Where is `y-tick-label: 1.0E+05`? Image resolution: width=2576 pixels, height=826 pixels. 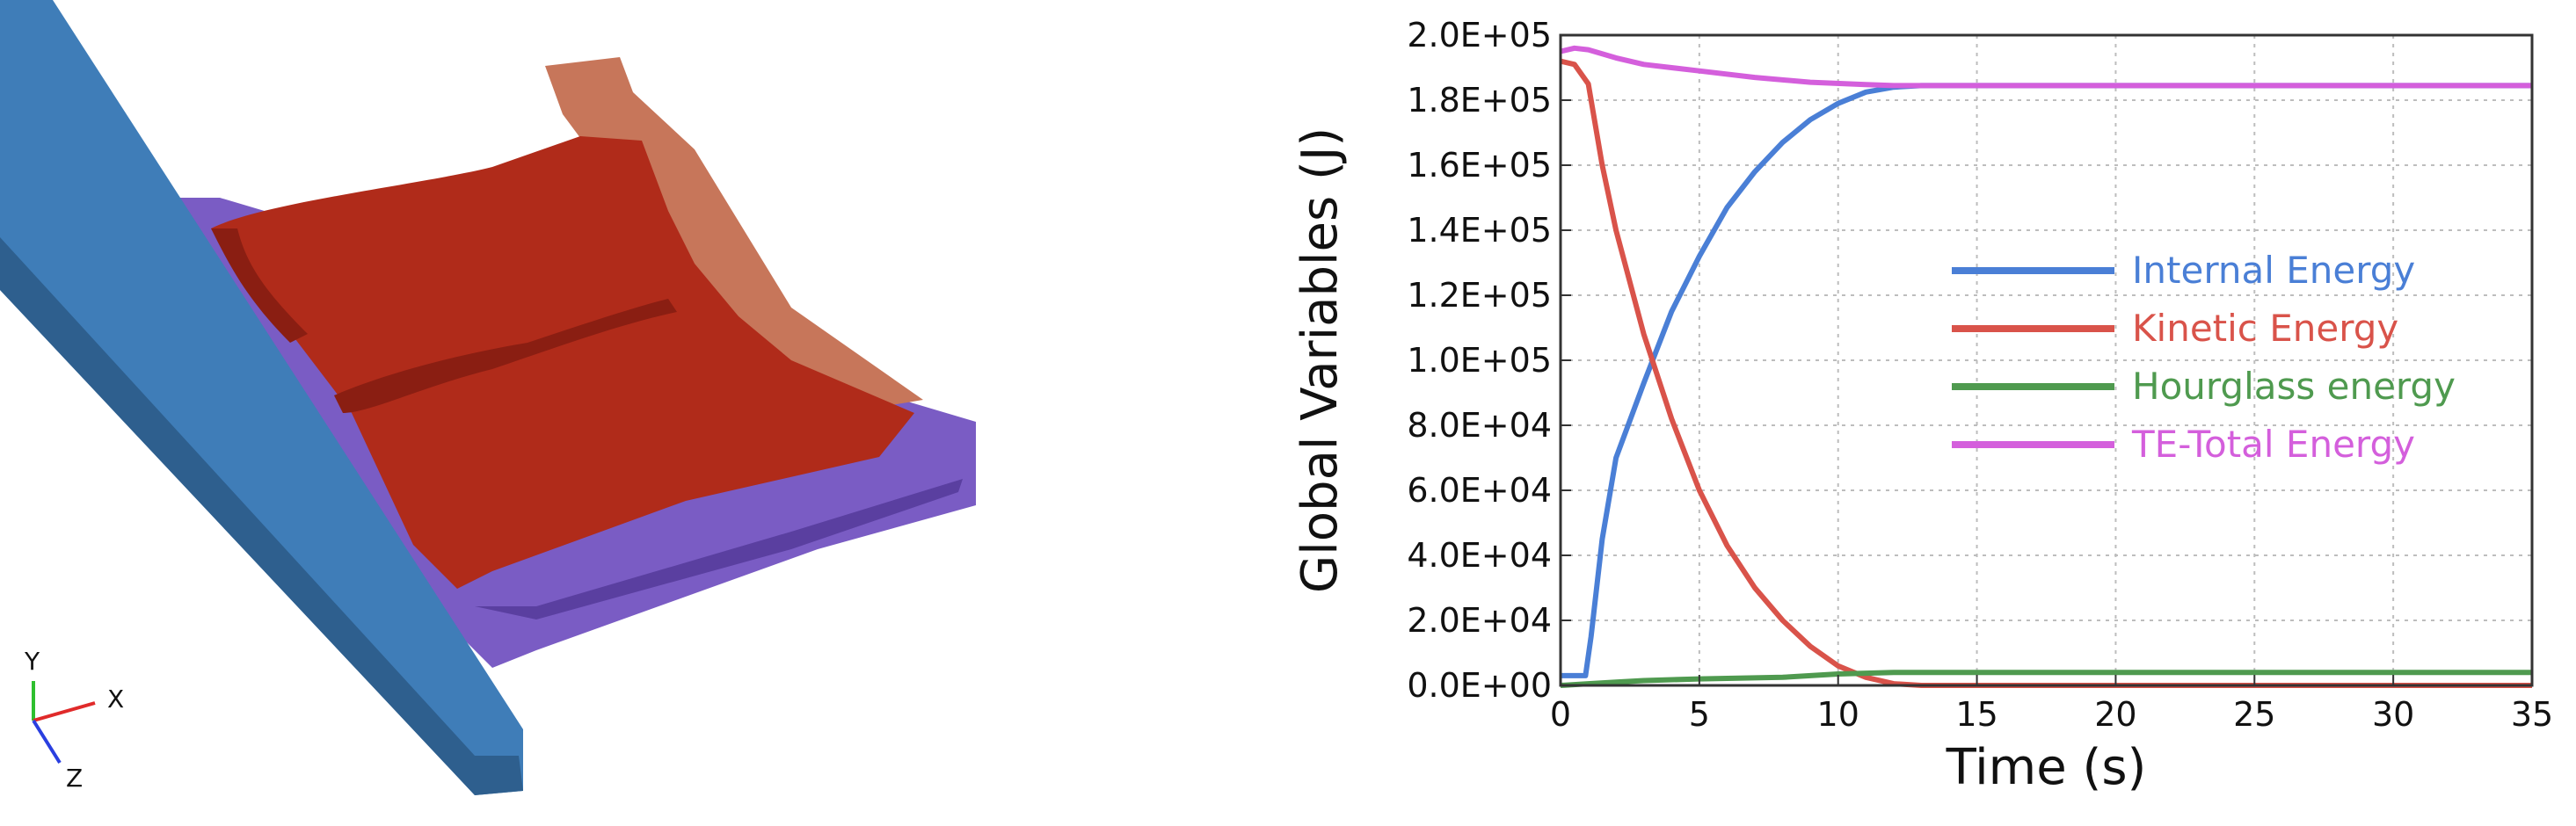 y-tick-label: 1.0E+05 is located at coordinates (1479, 361).